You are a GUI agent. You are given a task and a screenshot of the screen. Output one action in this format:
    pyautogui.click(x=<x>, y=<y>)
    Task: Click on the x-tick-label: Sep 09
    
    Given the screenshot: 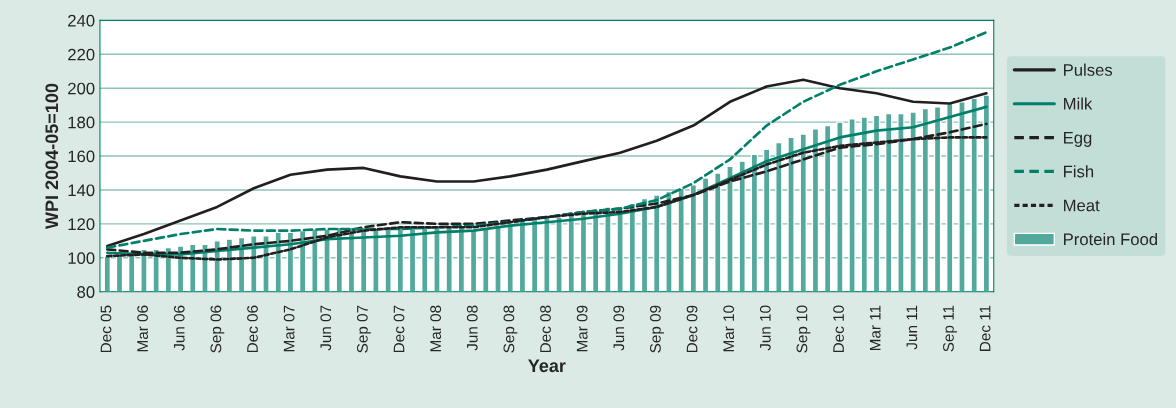 What is the action you would take?
    pyautogui.click(x=657, y=329)
    